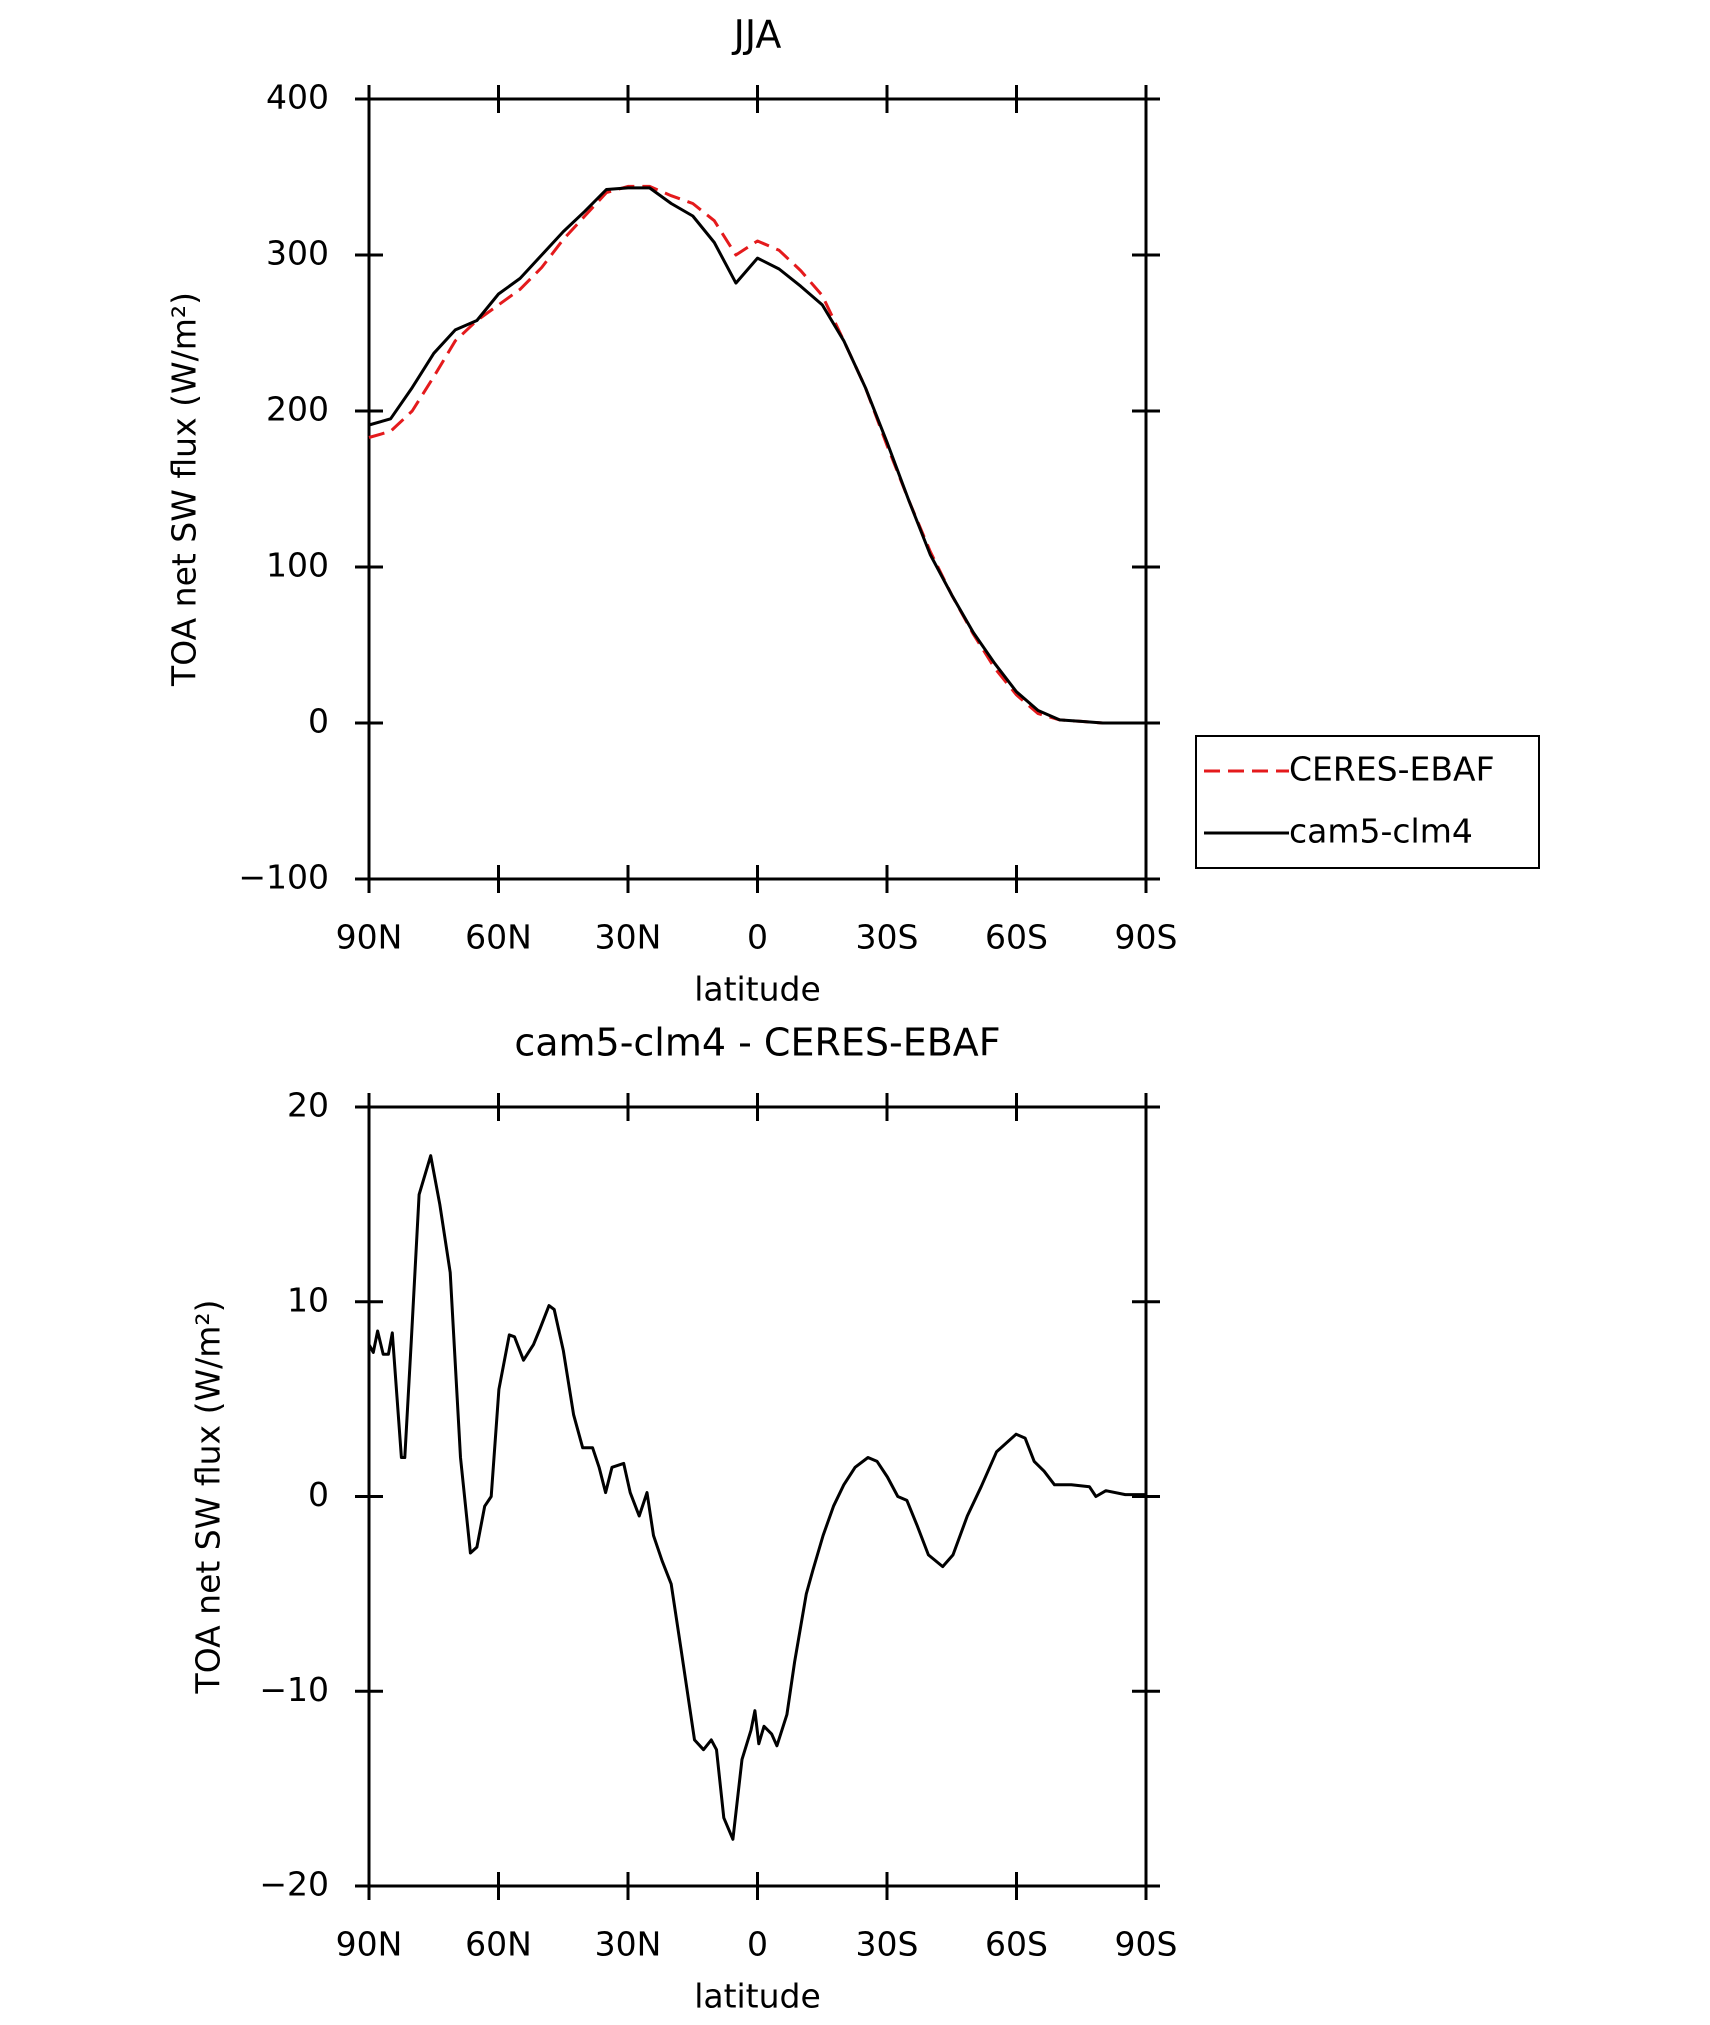  Describe the element at coordinates (297, 565) in the screenshot. I see `y-tick-label: 100` at that location.